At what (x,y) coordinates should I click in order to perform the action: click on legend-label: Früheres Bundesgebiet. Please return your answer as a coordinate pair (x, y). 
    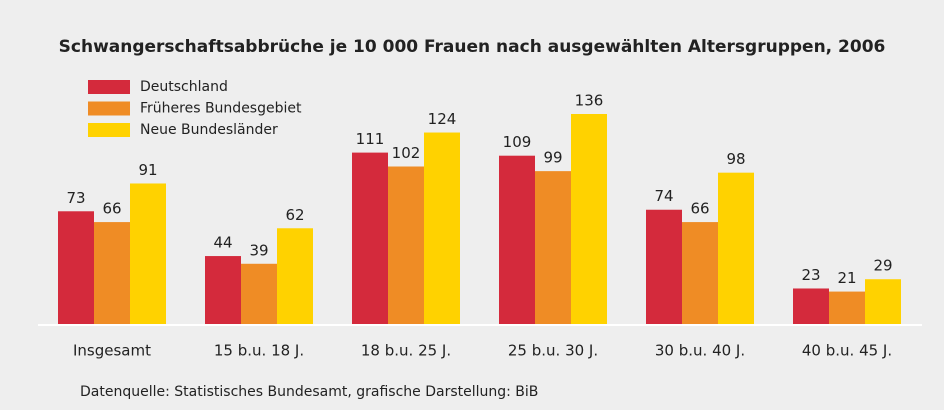
    Looking at the image, I should click on (221, 109).